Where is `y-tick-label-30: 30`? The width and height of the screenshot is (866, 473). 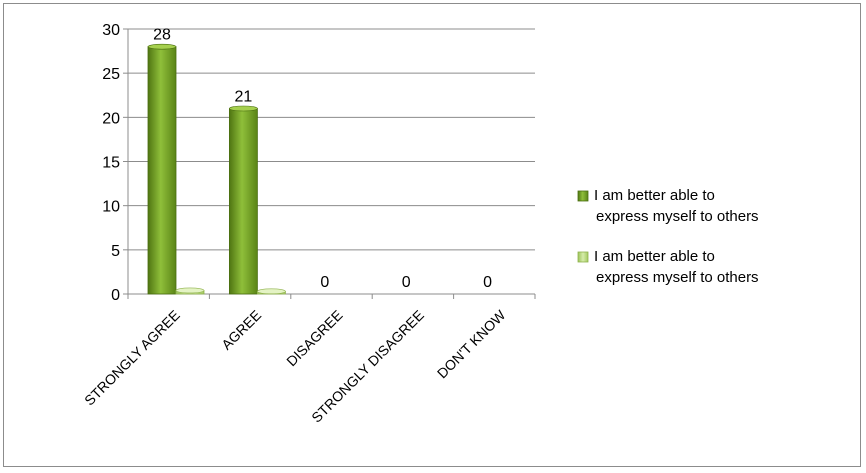
y-tick-label-30: 30 is located at coordinates (111, 30).